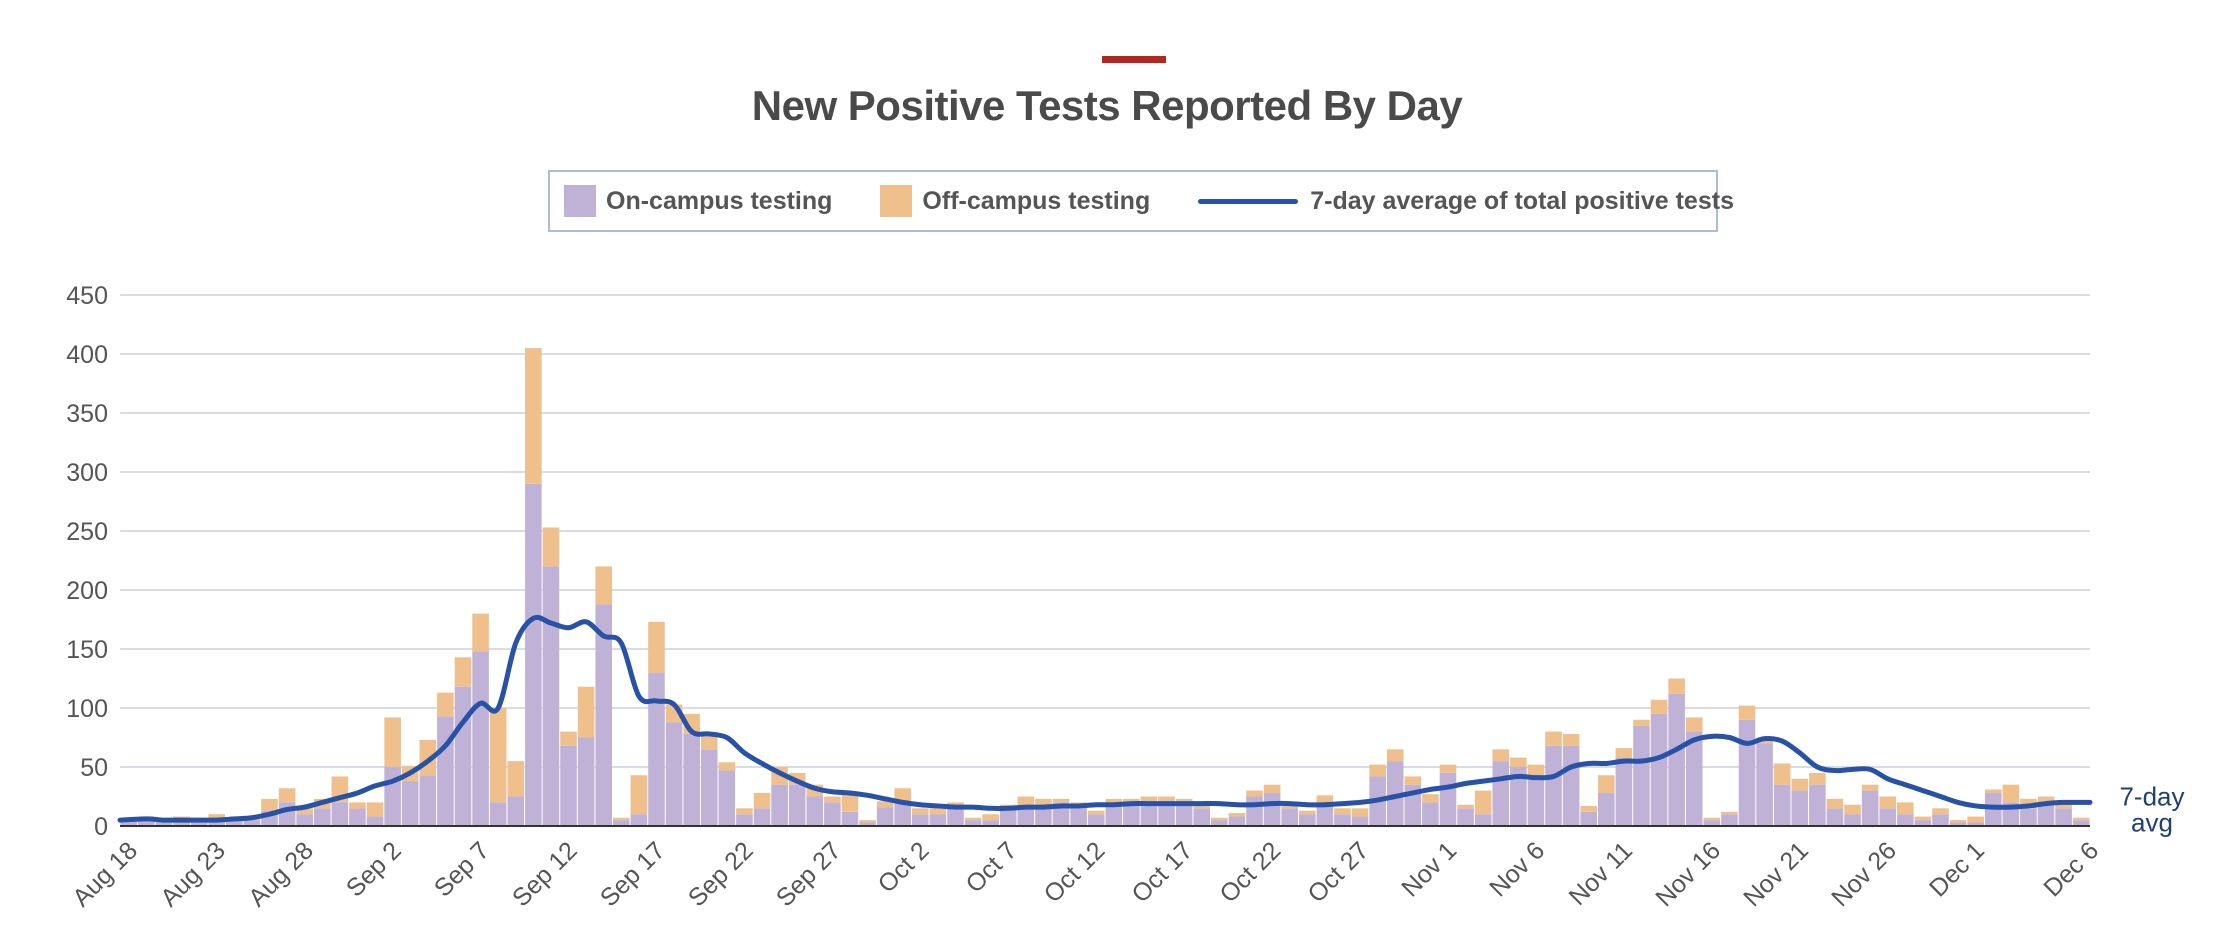 The height and width of the screenshot is (942, 2214). I want to click on legend-item-on-campus: On-campus testing, so click(698, 201).